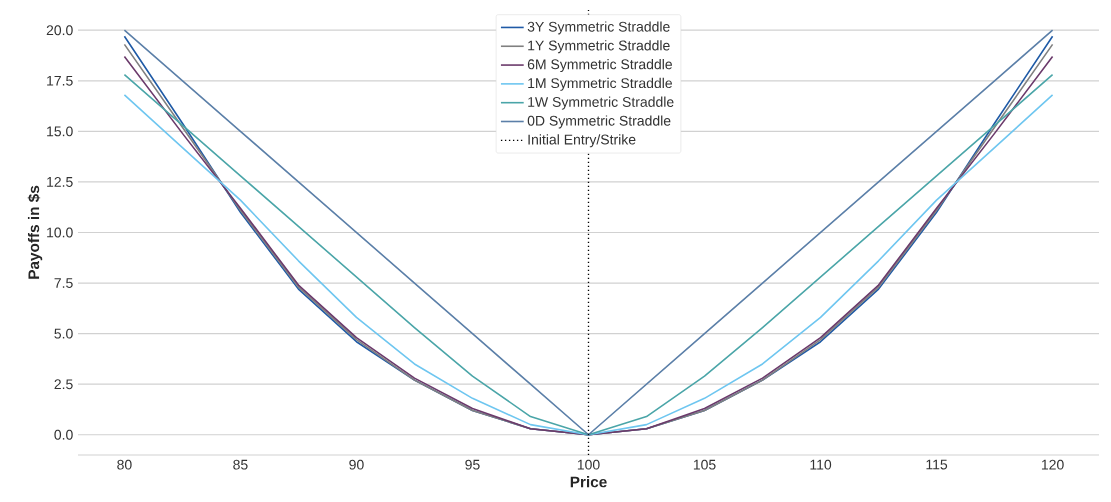  I want to click on y-axis-title: Payoffs in $s, so click(35, 232).